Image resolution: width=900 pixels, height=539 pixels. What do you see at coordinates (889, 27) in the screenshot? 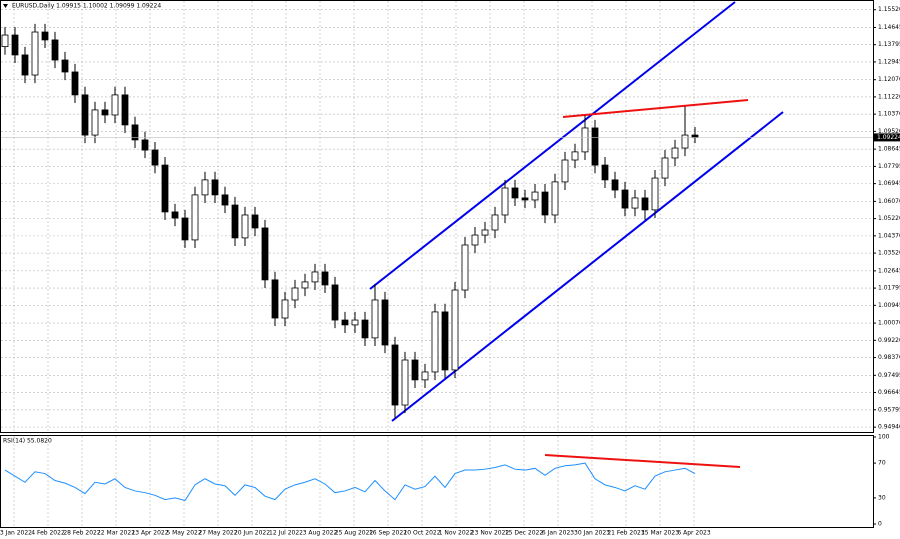
I see `y-tick-label: 1.14645` at bounding box center [889, 27].